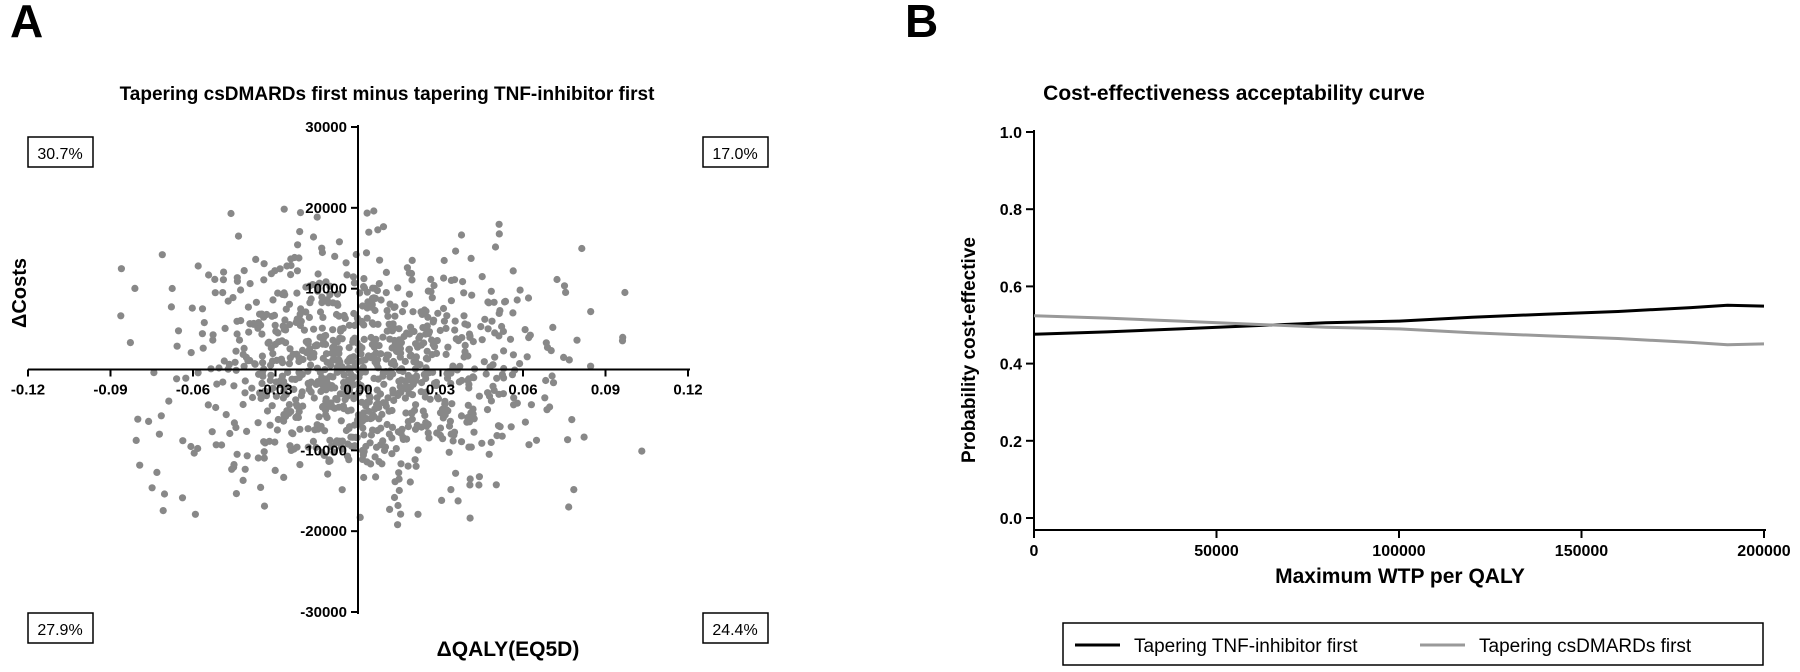 Image resolution: width=1800 pixels, height=672 pixels. What do you see at coordinates (522, 390) in the screenshot?
I see `scatter-x-tick-label: 0.06` at bounding box center [522, 390].